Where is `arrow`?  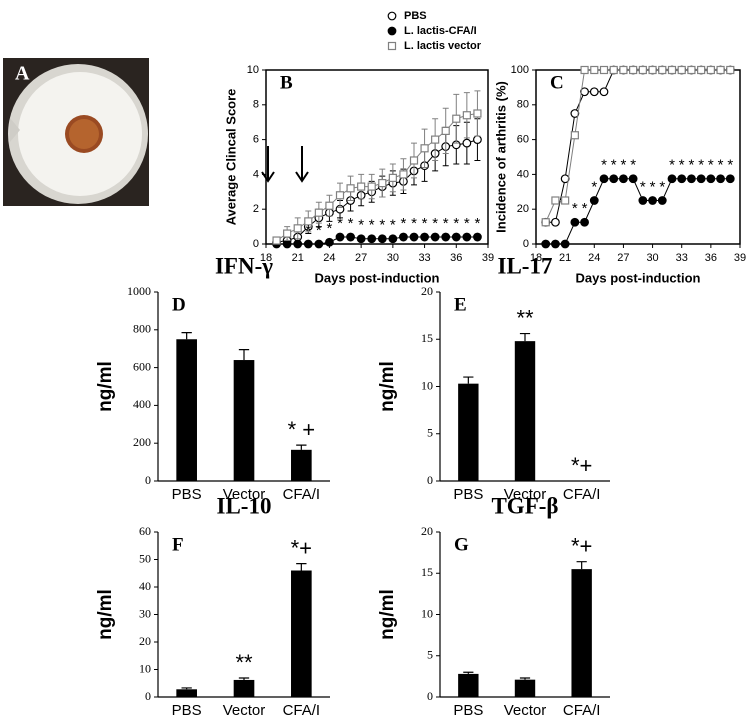 arrow is located at coordinates (302, 164).